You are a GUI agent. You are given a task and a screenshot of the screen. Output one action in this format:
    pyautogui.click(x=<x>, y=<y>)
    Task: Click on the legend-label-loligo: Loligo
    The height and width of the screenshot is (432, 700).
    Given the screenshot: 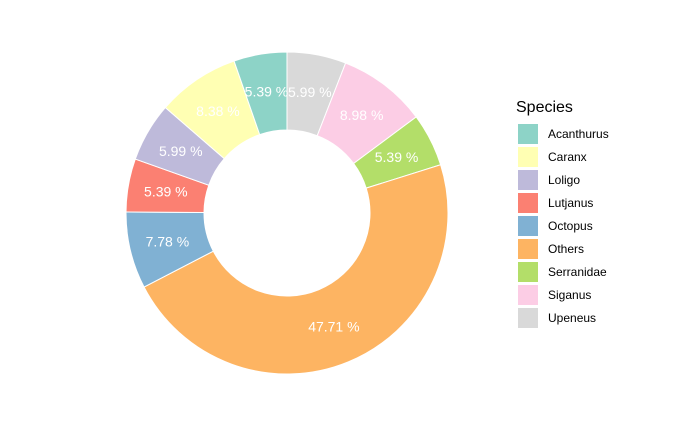 What is the action you would take?
    pyautogui.click(x=564, y=180)
    